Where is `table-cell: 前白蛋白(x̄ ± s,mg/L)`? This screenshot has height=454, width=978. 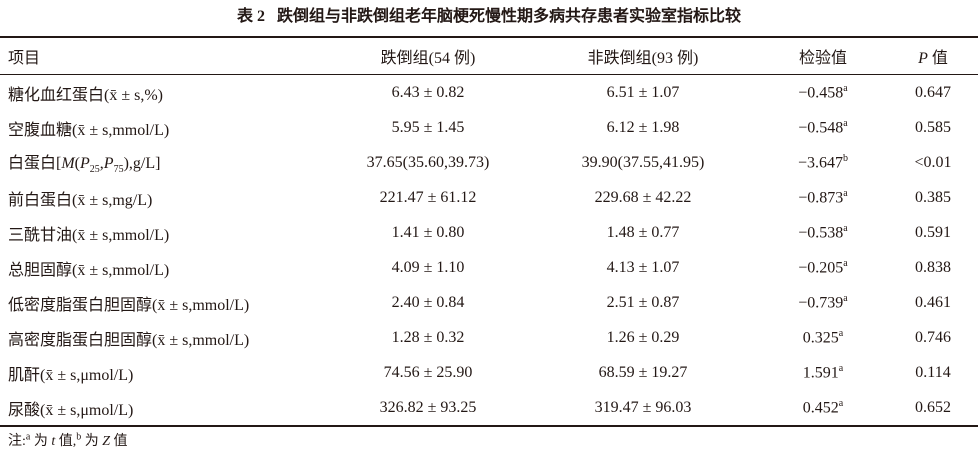 table-cell: 前白蛋白(x̄ ± s,mg/L) is located at coordinates (80, 200).